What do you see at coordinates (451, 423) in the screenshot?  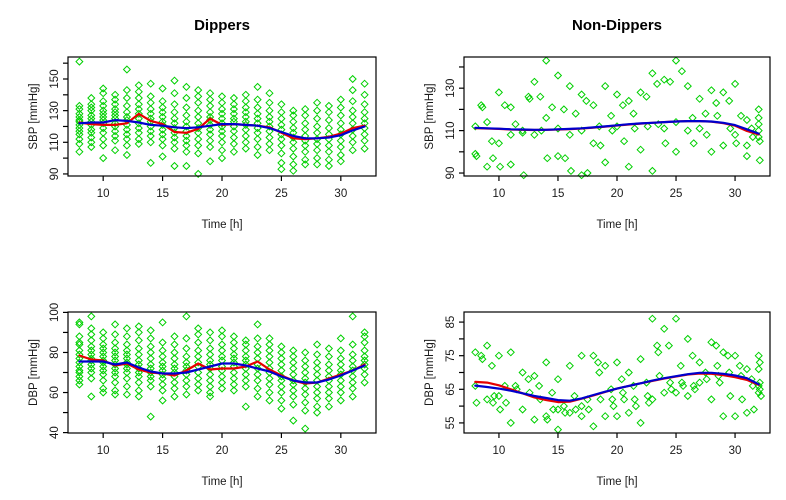 I see `y-tick-label: 55` at bounding box center [451, 423].